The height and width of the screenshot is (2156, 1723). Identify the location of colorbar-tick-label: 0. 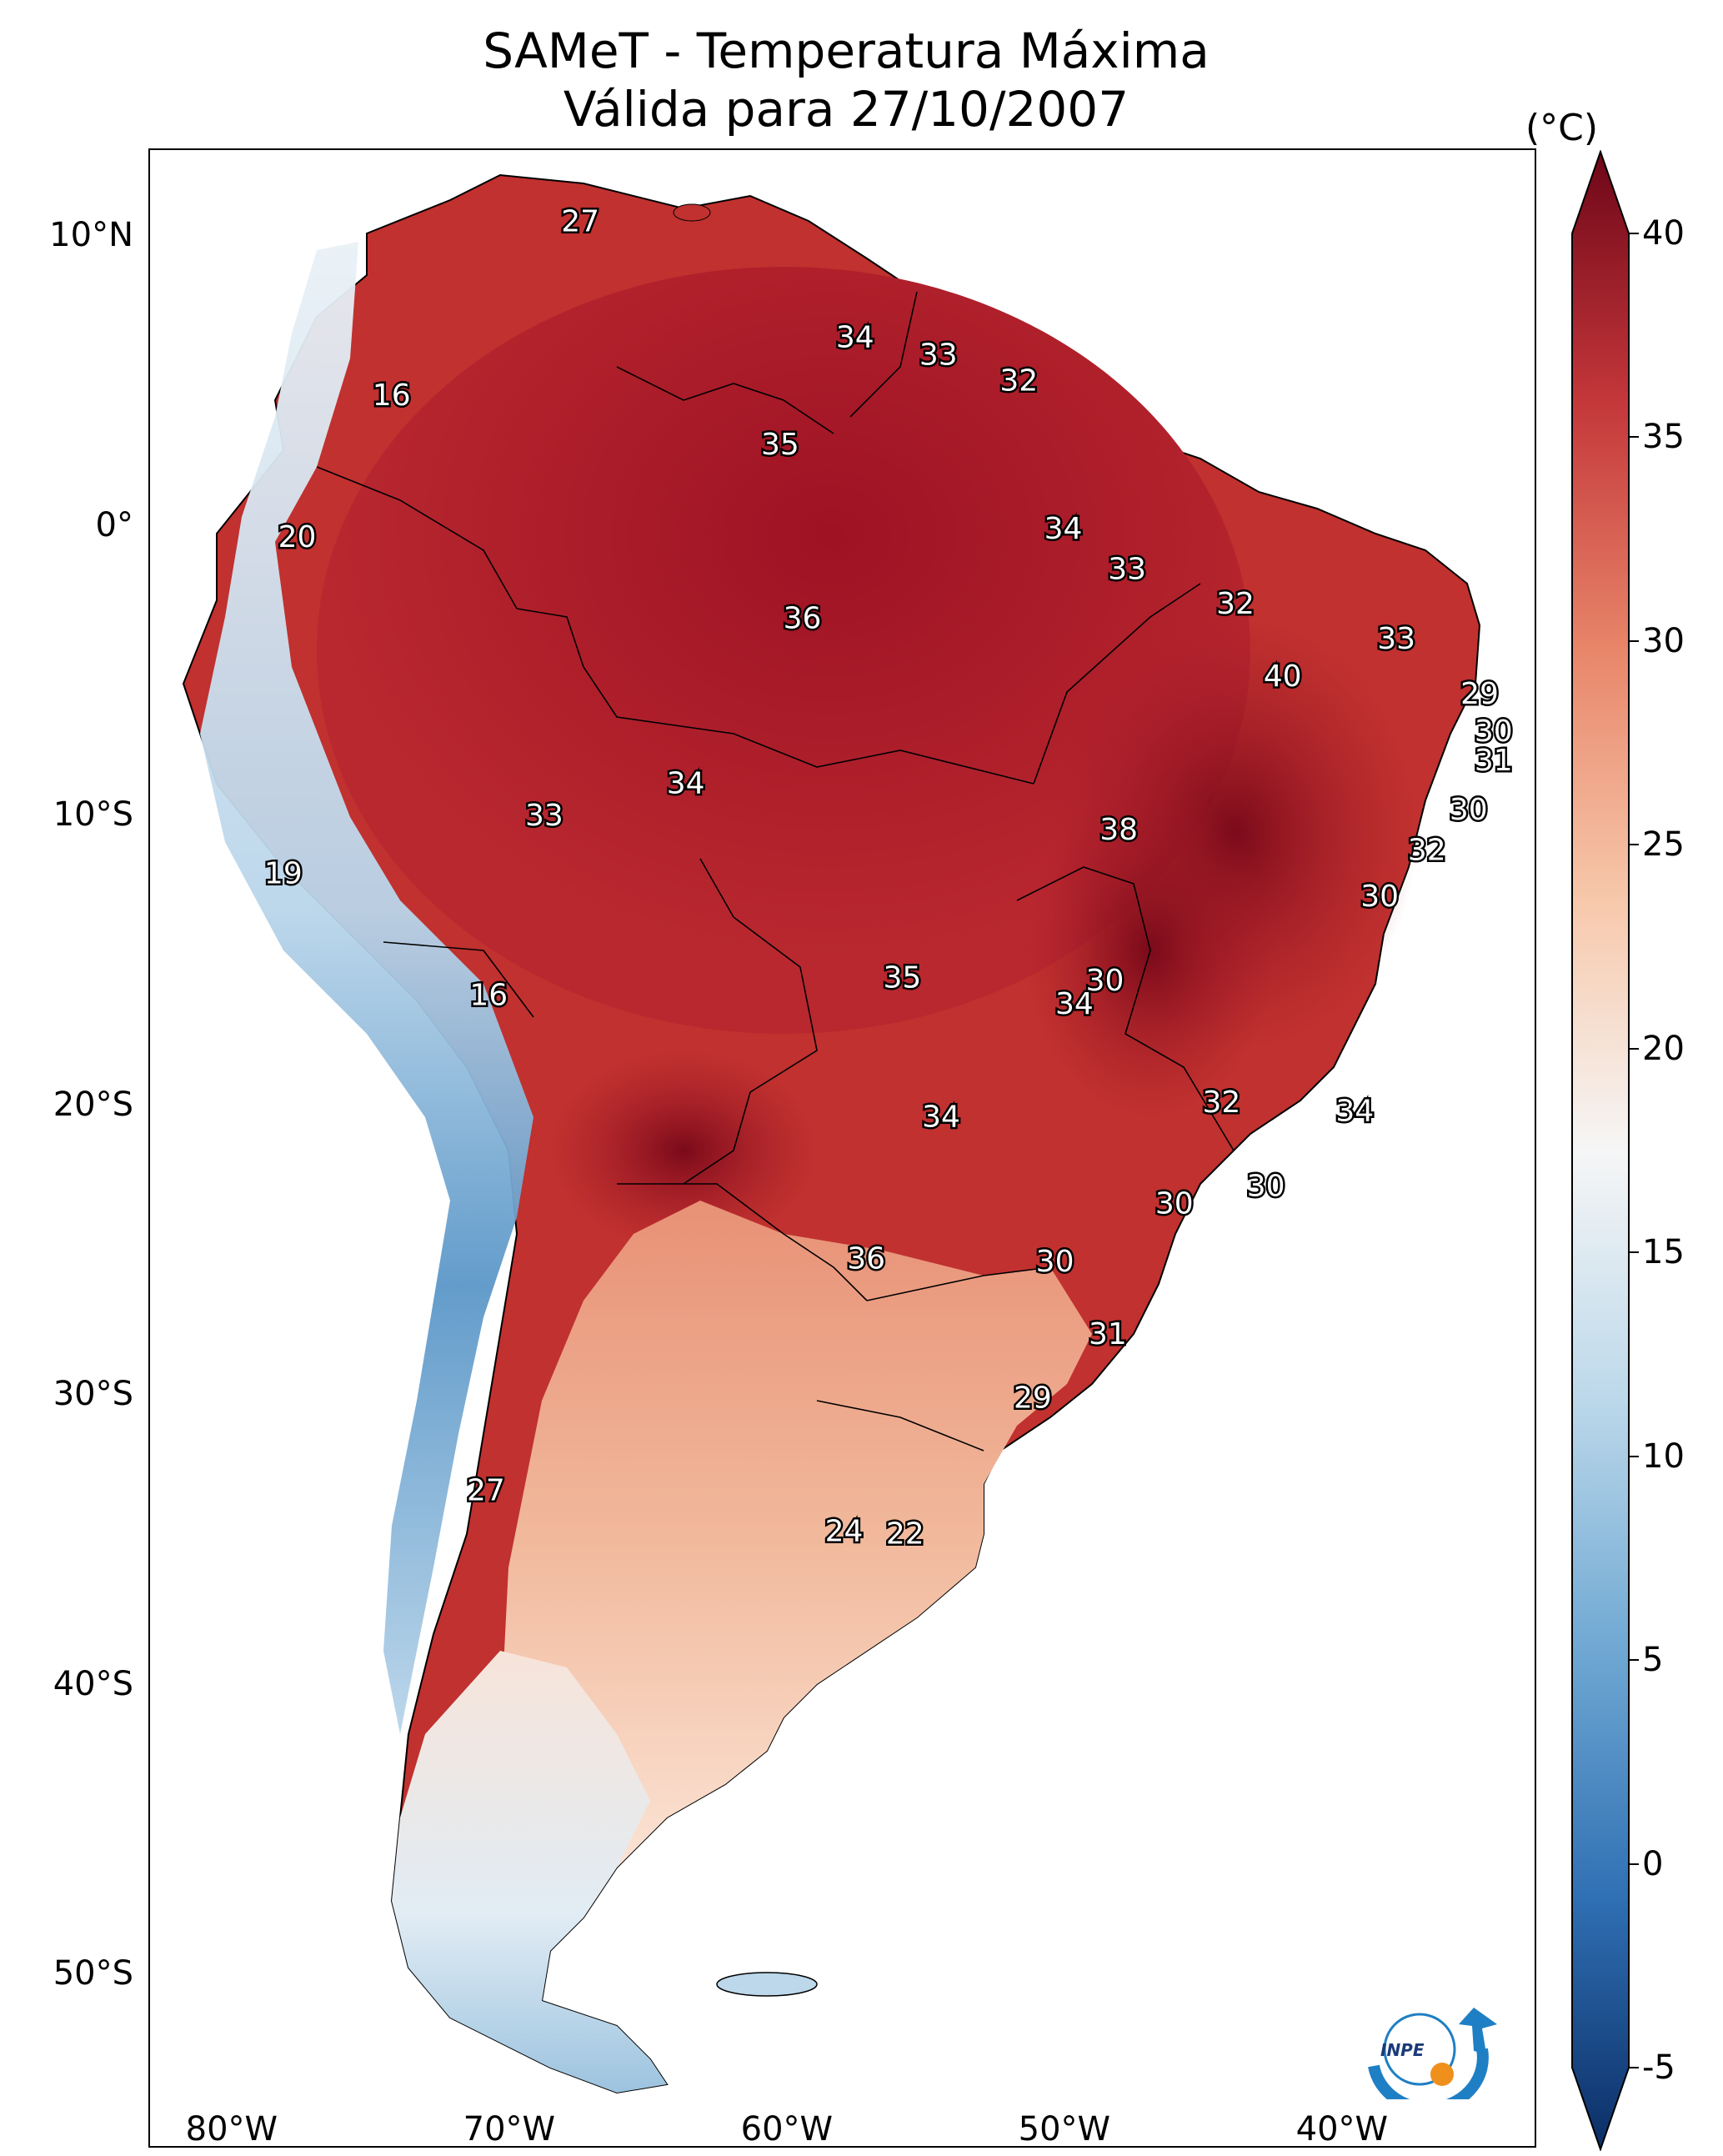
(1653, 1864).